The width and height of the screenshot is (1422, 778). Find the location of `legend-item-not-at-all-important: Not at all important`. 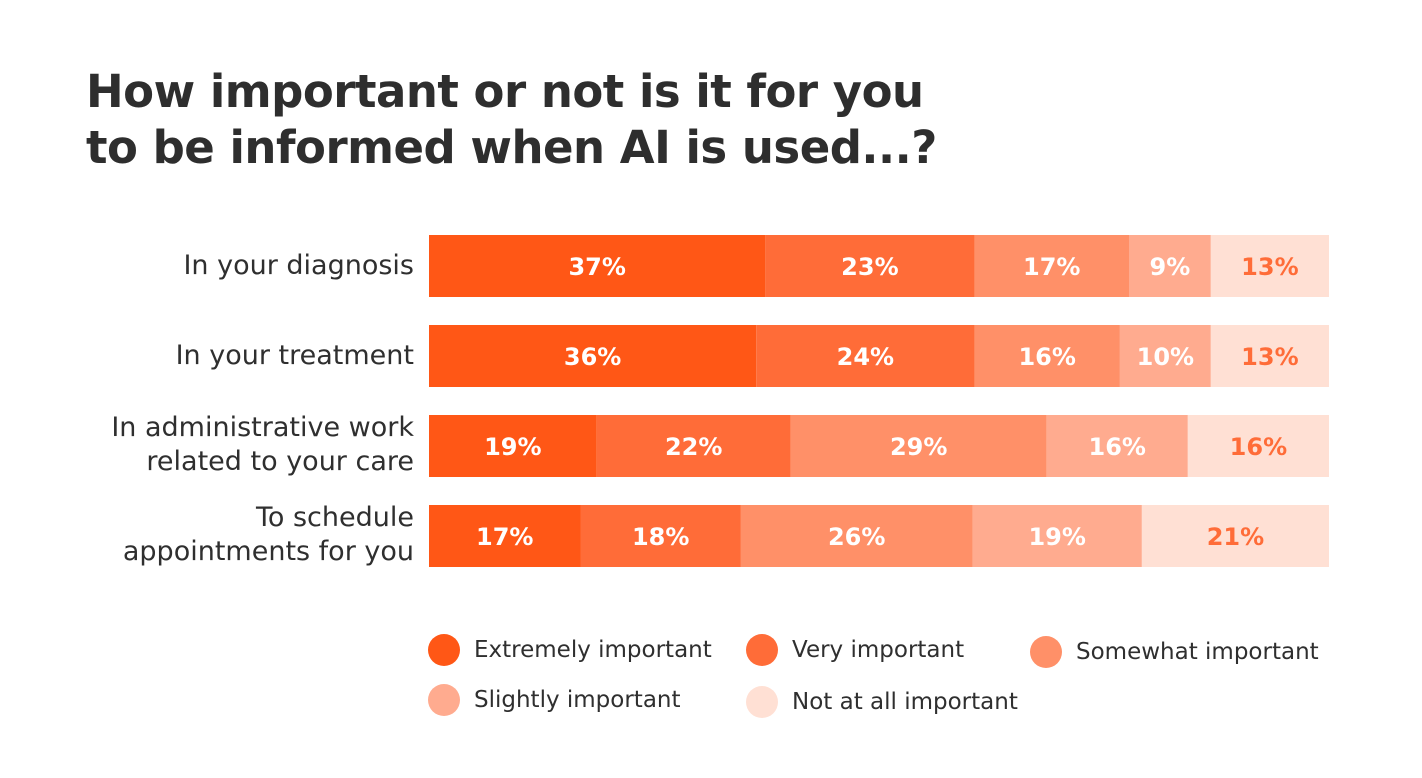

legend-item-not-at-all-important: Not at all important is located at coordinates (882, 702).